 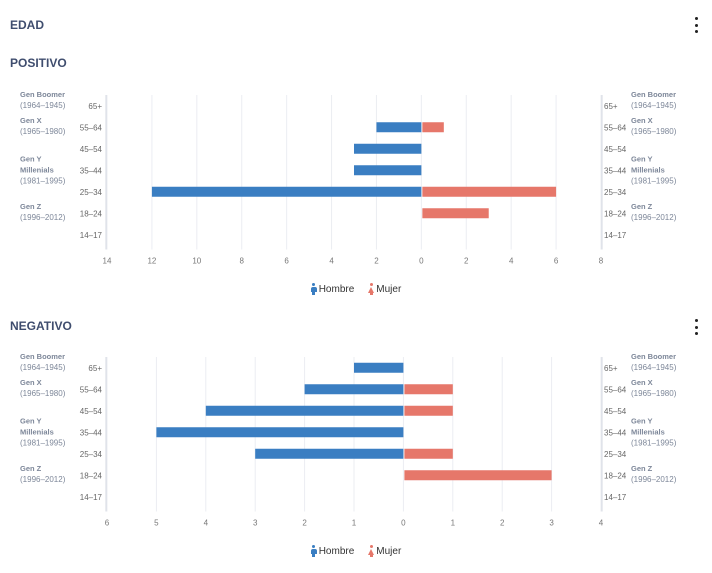 I want to click on generation-label-name: Gen Y, so click(x=31, y=421).